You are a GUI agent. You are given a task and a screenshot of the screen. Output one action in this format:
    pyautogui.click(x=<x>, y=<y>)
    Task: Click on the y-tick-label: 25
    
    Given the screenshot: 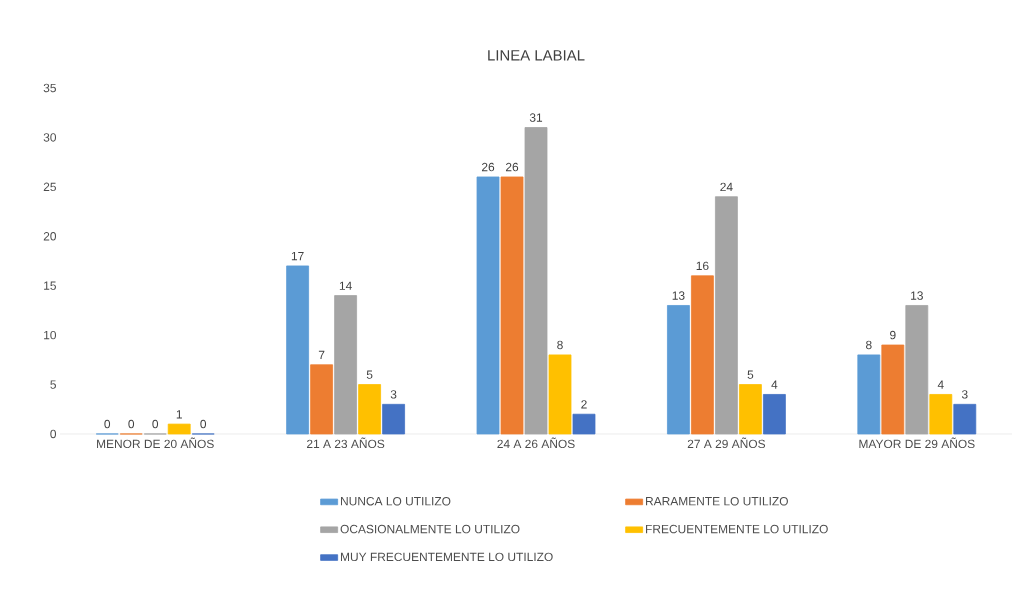 What is the action you would take?
    pyautogui.click(x=49, y=187)
    